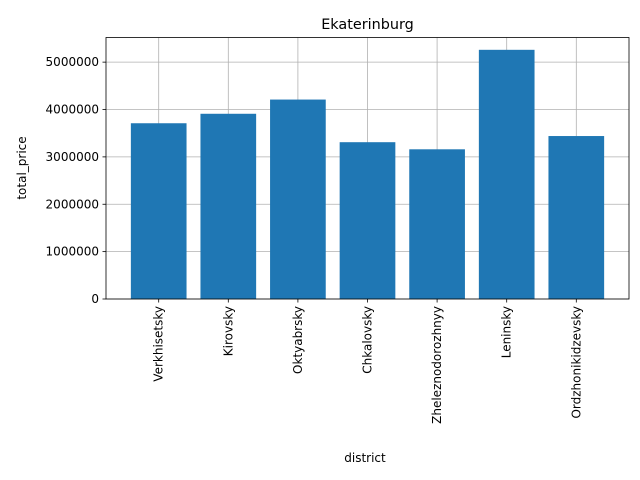 The width and height of the screenshot is (640, 480). I want to click on x-tick-label: Ordzhonikidzevsky, so click(576, 362).